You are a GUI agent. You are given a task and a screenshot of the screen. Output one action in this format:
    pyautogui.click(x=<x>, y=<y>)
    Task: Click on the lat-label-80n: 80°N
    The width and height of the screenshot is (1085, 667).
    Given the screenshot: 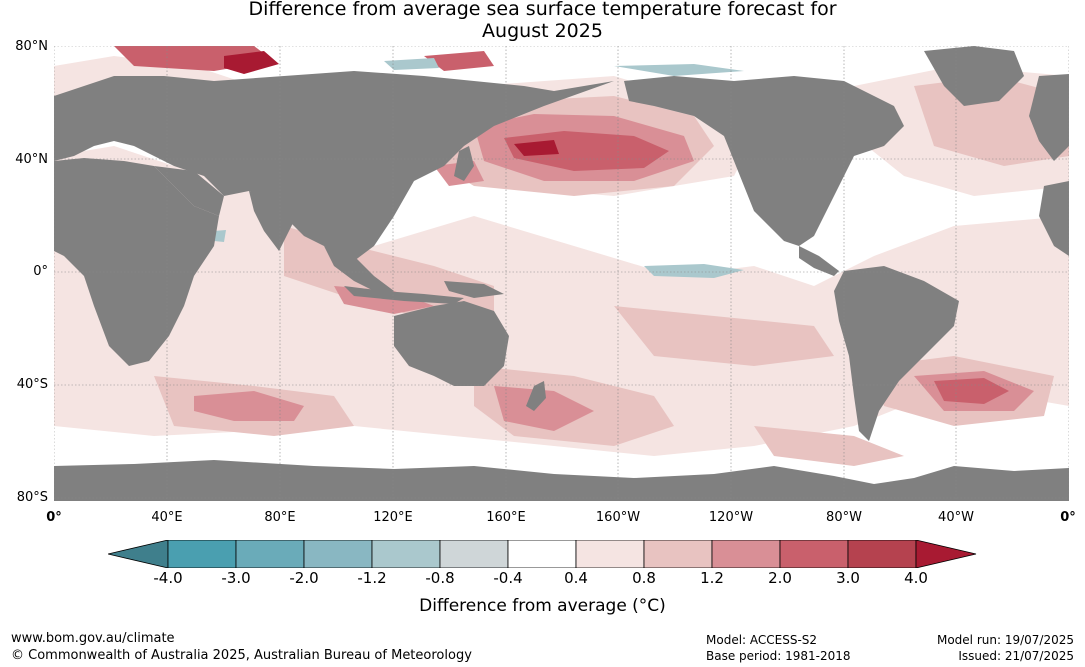 What is the action you would take?
    pyautogui.click(x=31, y=46)
    